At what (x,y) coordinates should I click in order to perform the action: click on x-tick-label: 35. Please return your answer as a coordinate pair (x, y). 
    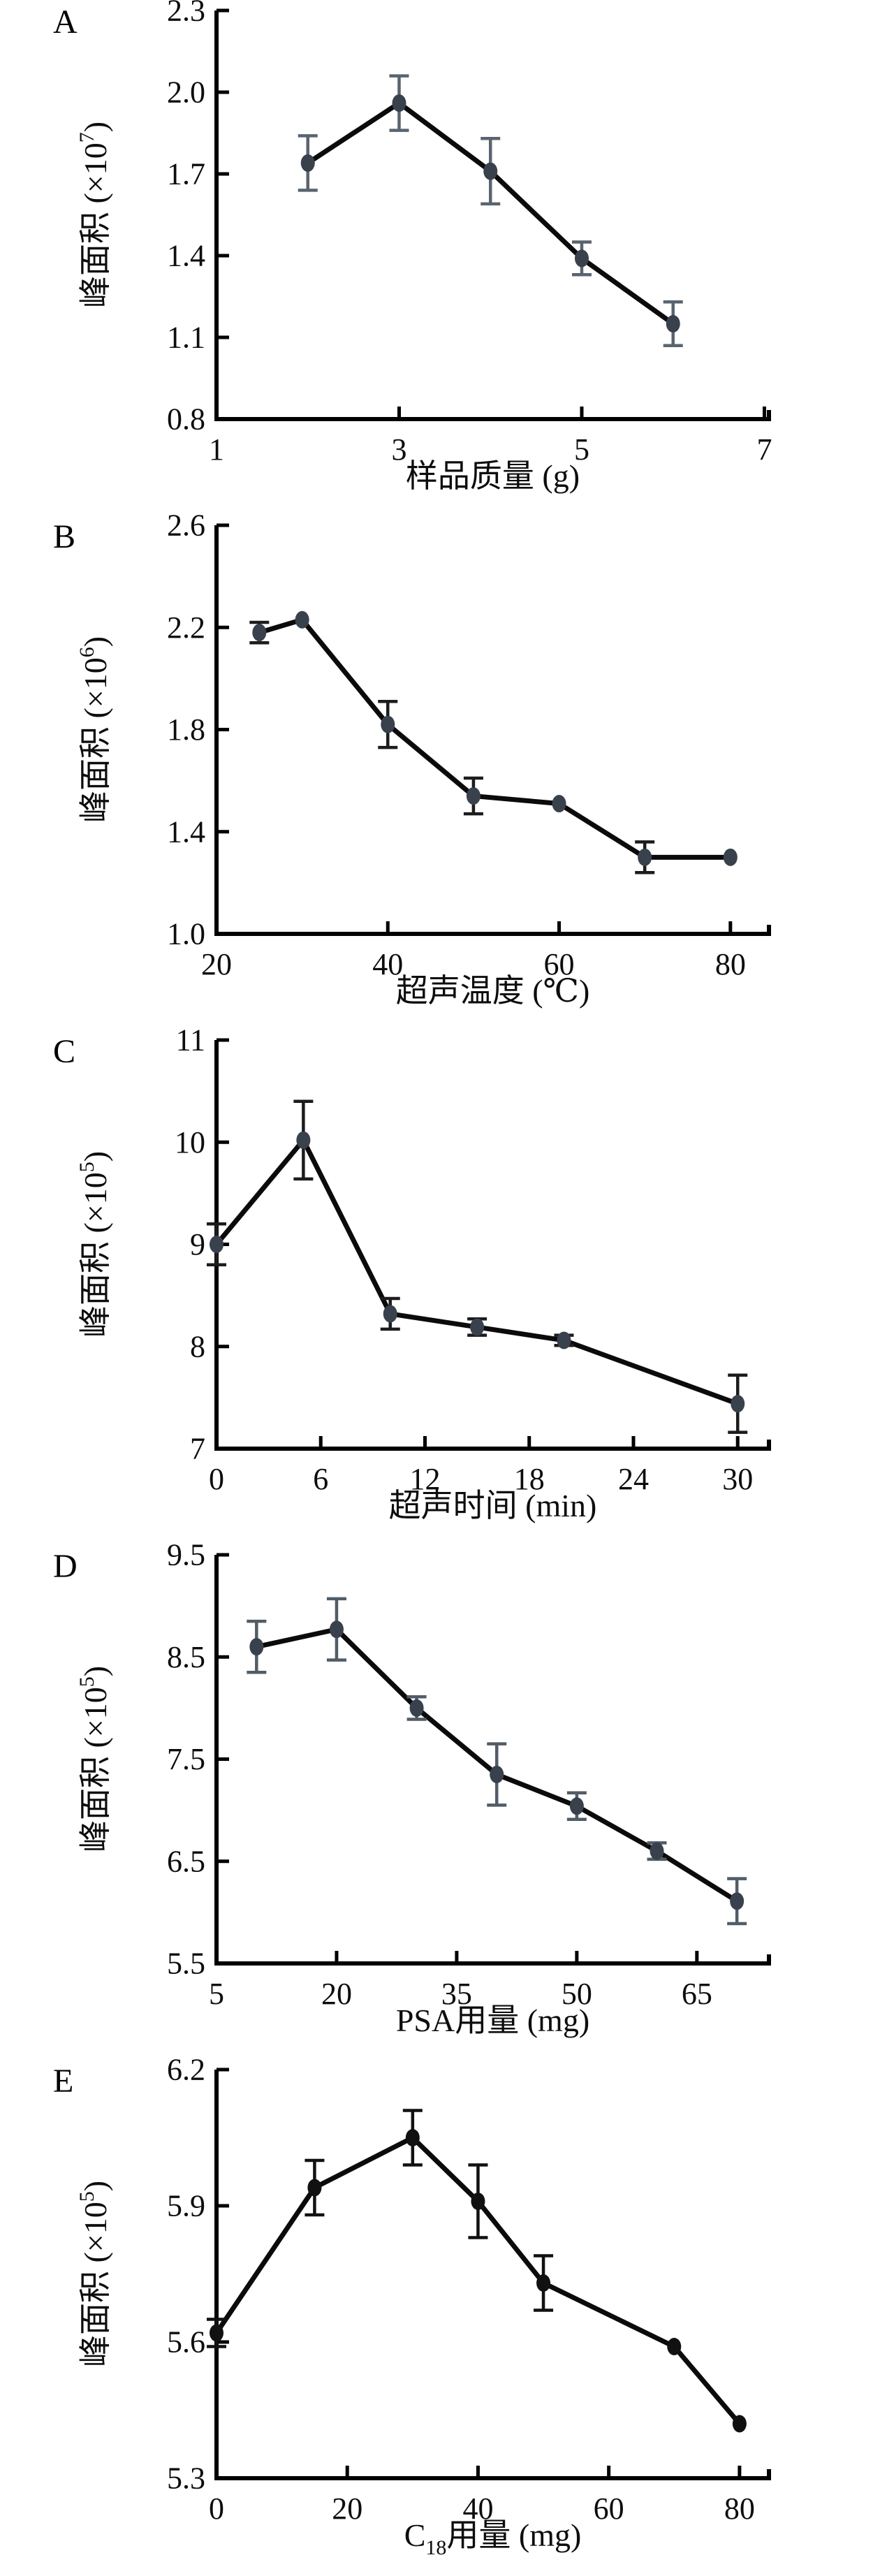
    Looking at the image, I should click on (456, 1994).